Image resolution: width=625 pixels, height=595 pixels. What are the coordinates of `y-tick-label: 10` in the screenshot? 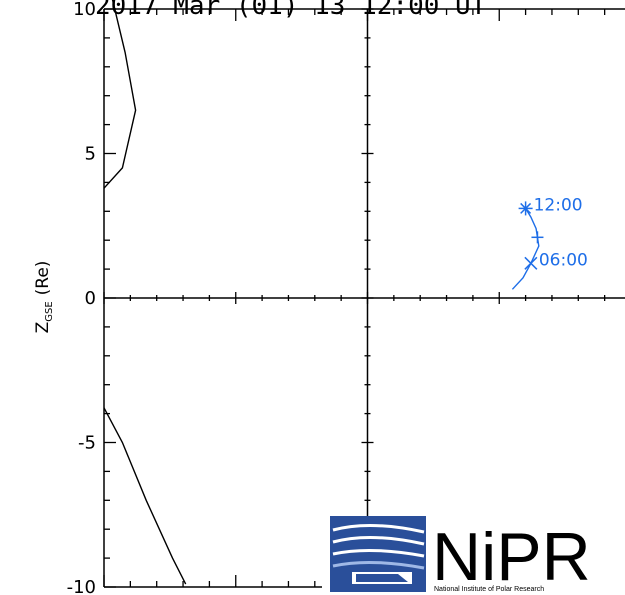 It's located at (84, 10).